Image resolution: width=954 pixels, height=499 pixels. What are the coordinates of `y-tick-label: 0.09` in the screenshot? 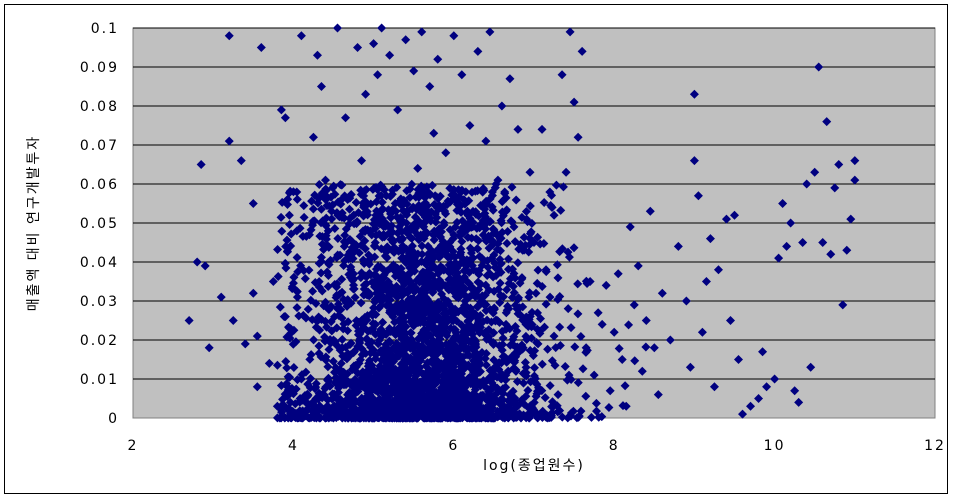 It's located at (99, 68).